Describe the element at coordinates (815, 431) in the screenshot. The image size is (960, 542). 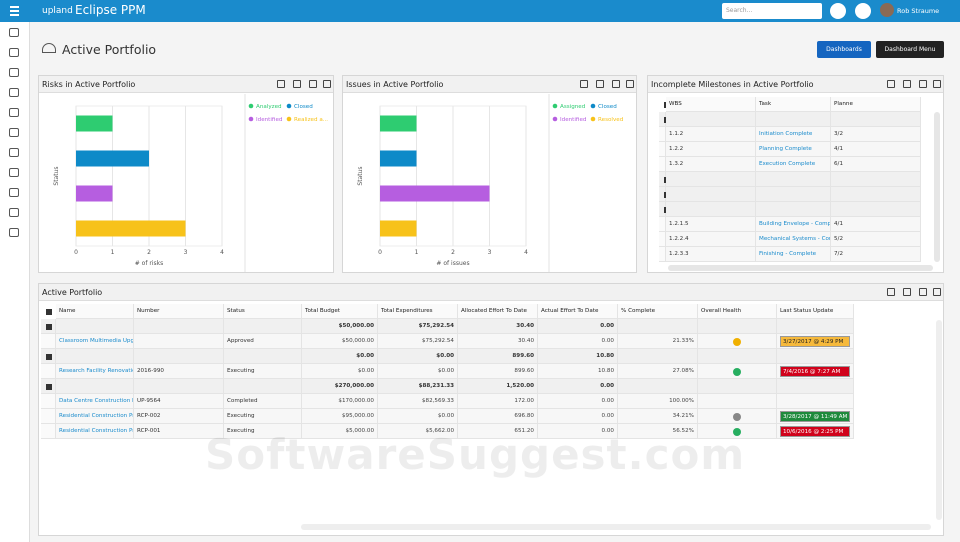
I see `cell: 10/6/2016 @ 2:25 PM` at that location.